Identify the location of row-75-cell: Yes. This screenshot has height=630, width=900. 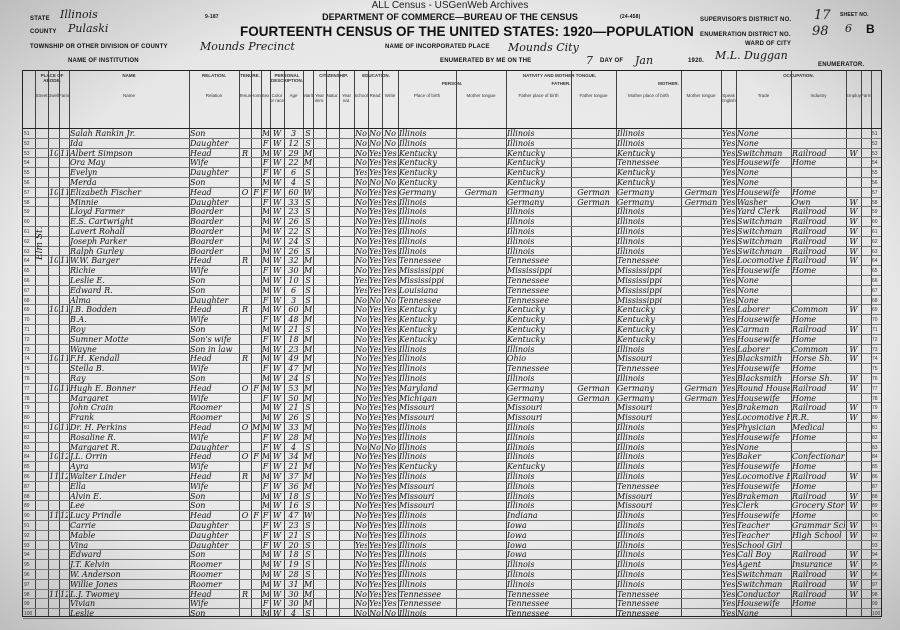
(375, 369).